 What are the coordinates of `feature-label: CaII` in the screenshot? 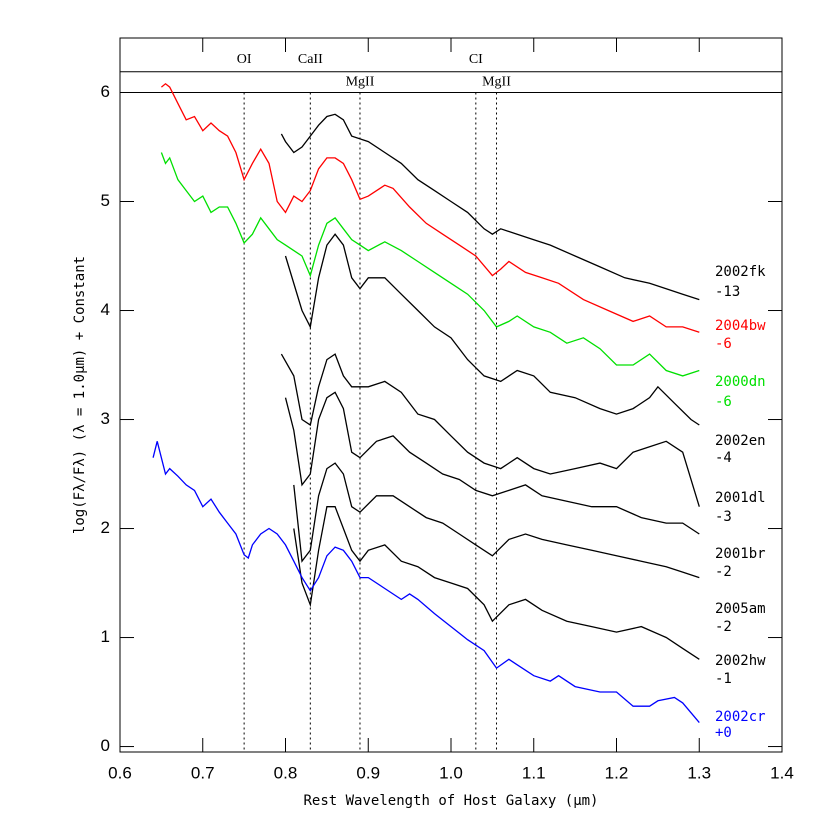 It's located at (310, 59).